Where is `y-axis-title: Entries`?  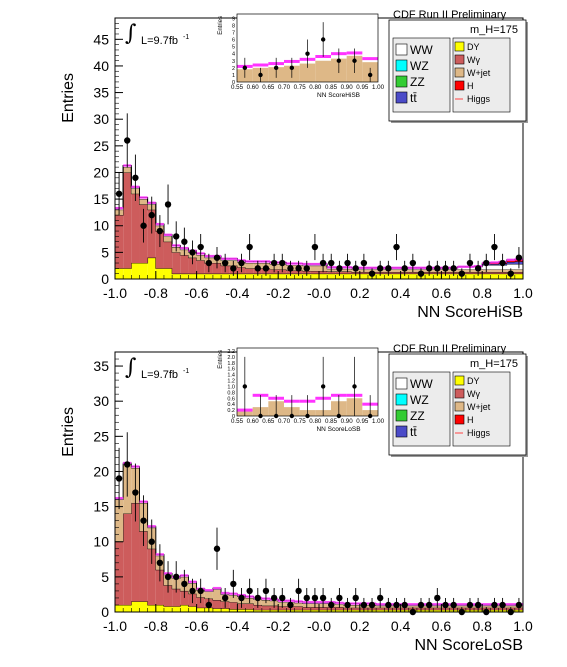
y-axis-title: Entries is located at coordinates (68, 432).